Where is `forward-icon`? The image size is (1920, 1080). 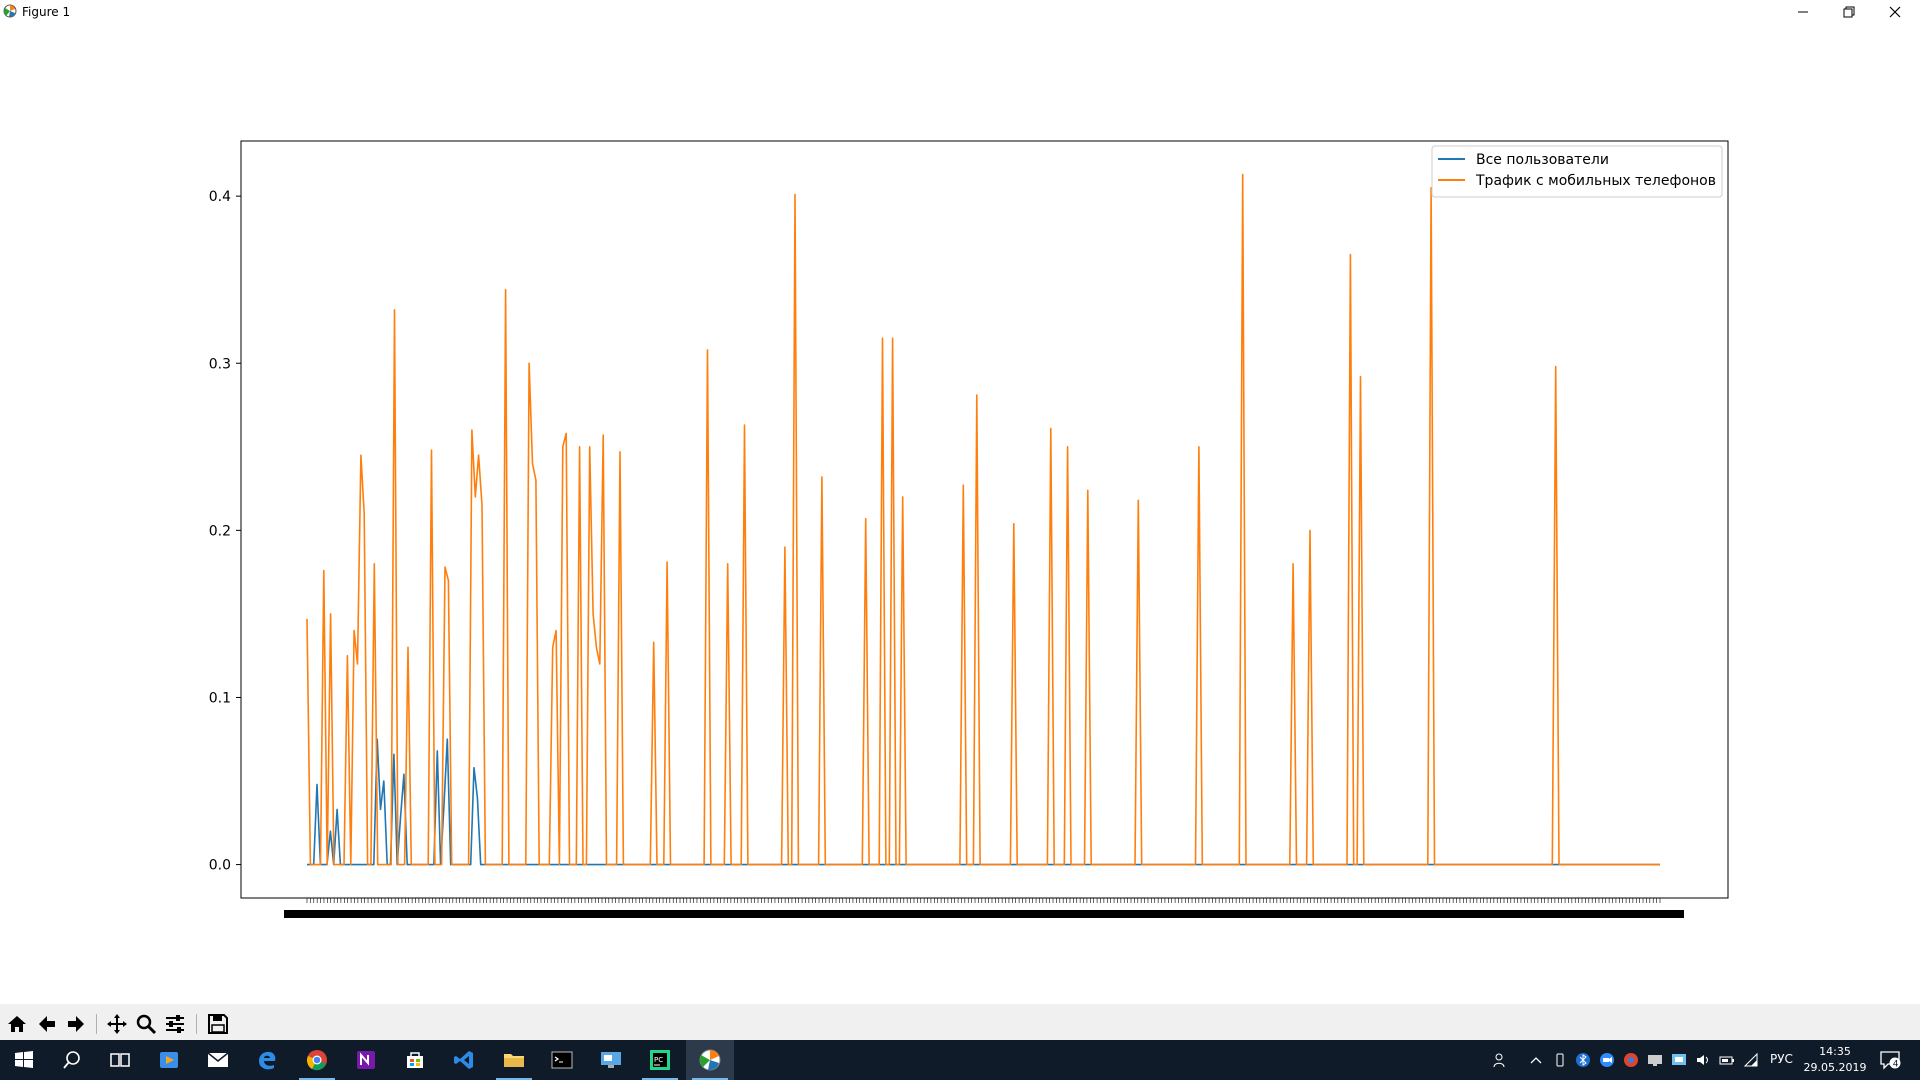
forward-icon is located at coordinates (76, 1024).